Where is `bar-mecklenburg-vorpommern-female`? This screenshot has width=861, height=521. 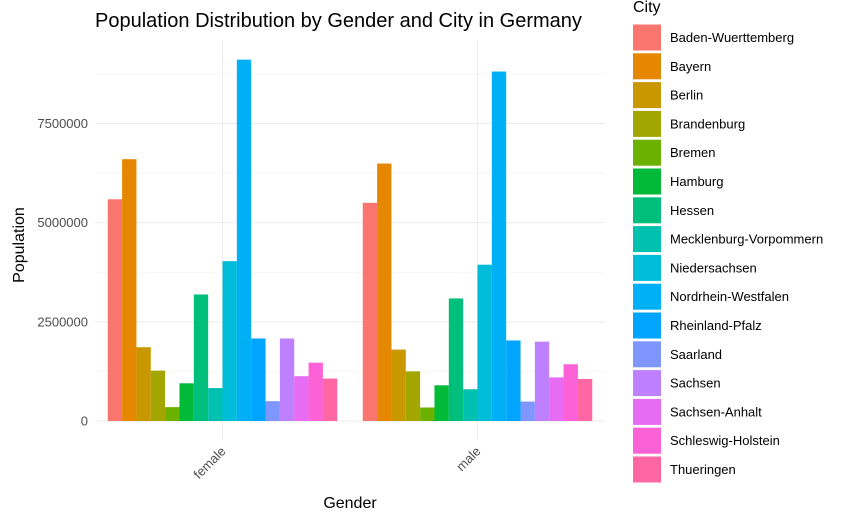
bar-mecklenburg-vorpommern-female is located at coordinates (215, 404).